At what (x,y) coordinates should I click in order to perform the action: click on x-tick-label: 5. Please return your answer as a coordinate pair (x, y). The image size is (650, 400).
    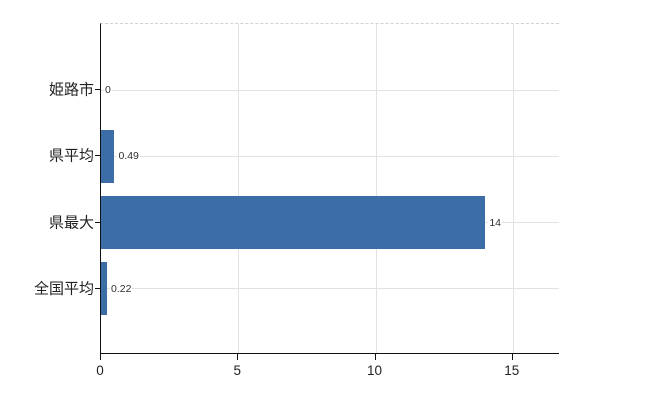
    Looking at the image, I should click on (237, 370).